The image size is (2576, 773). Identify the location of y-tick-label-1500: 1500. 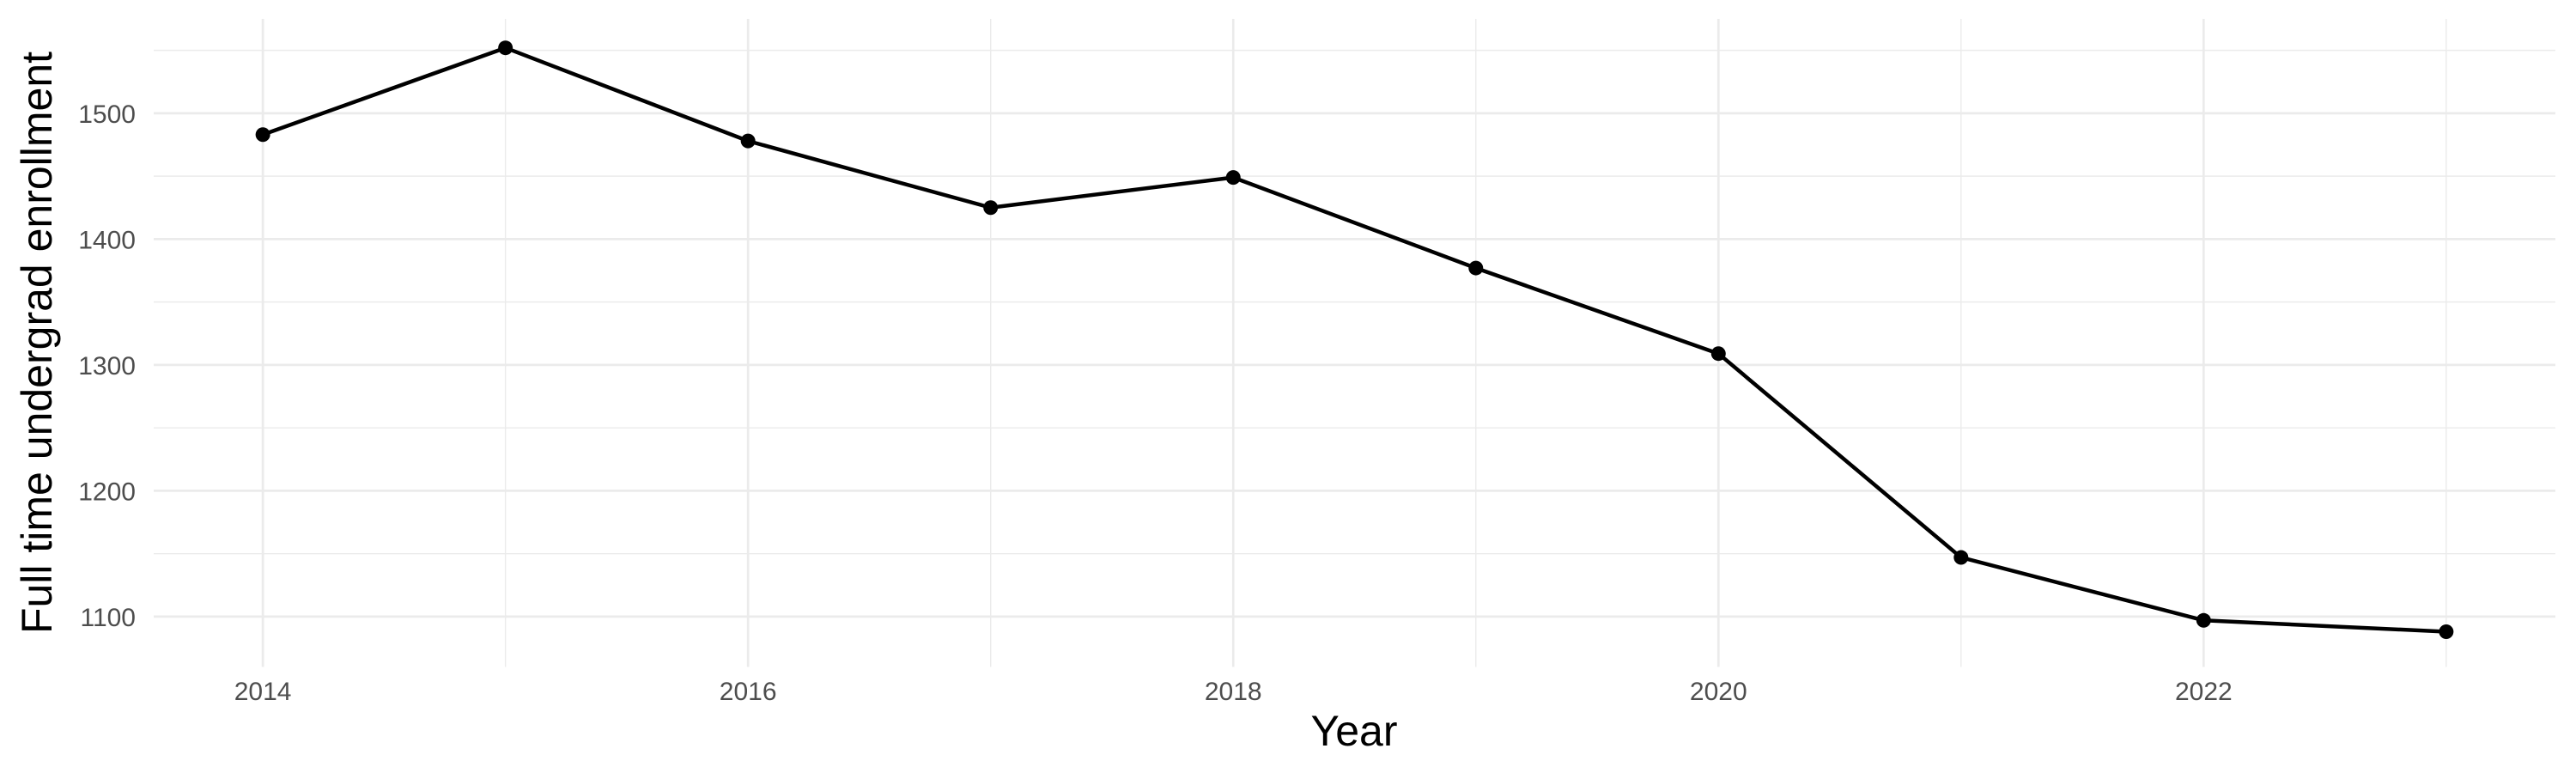
(107, 114).